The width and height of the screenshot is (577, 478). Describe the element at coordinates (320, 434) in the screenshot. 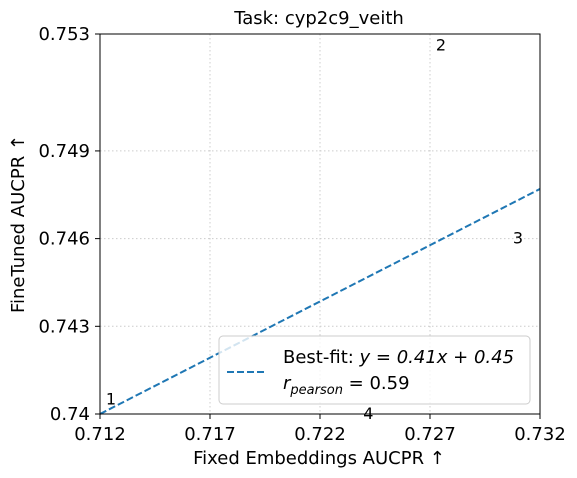

I see `x-tick-label: 0.722` at that location.